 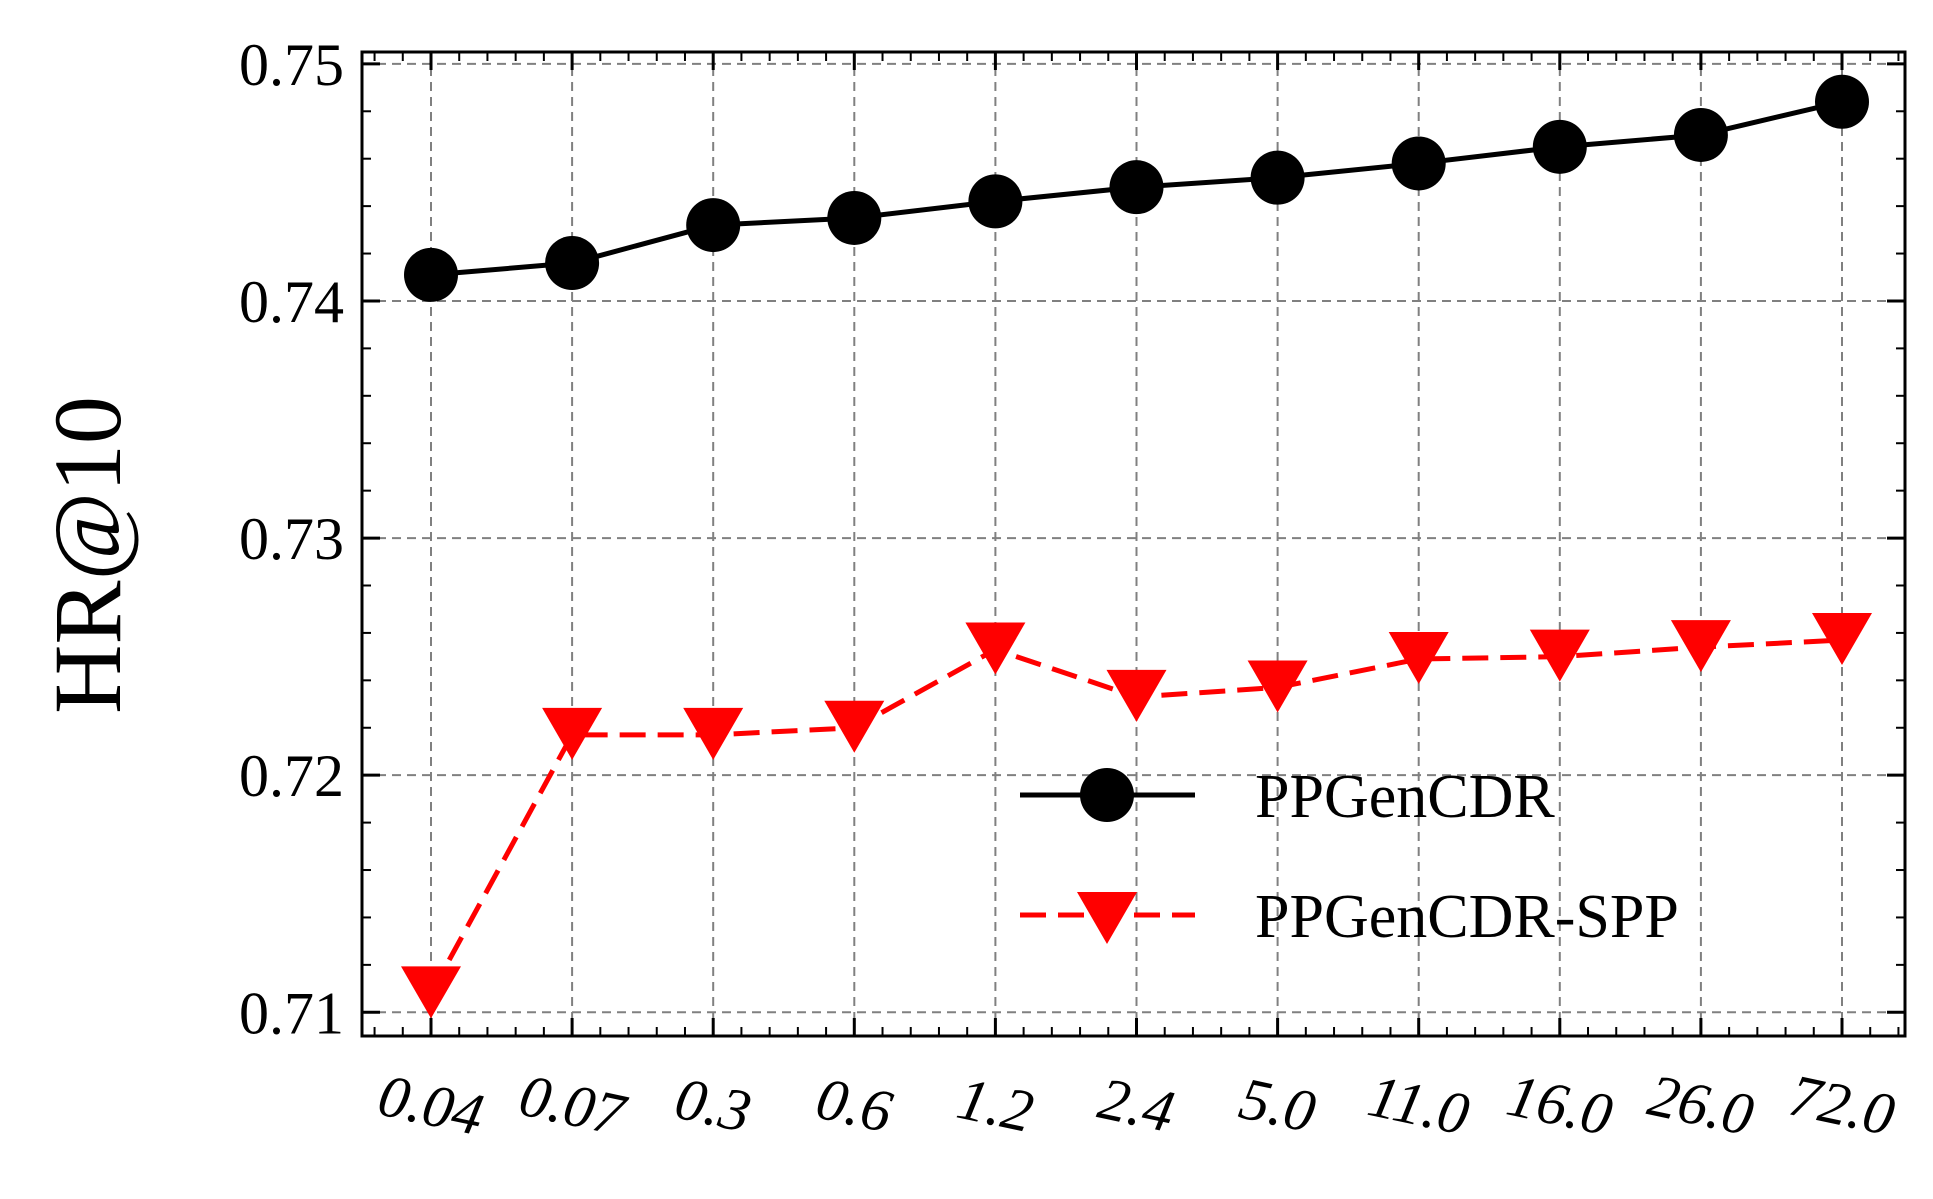 What do you see at coordinates (713, 1105) in the screenshot?
I see `x-tick-label: 0.3` at bounding box center [713, 1105].